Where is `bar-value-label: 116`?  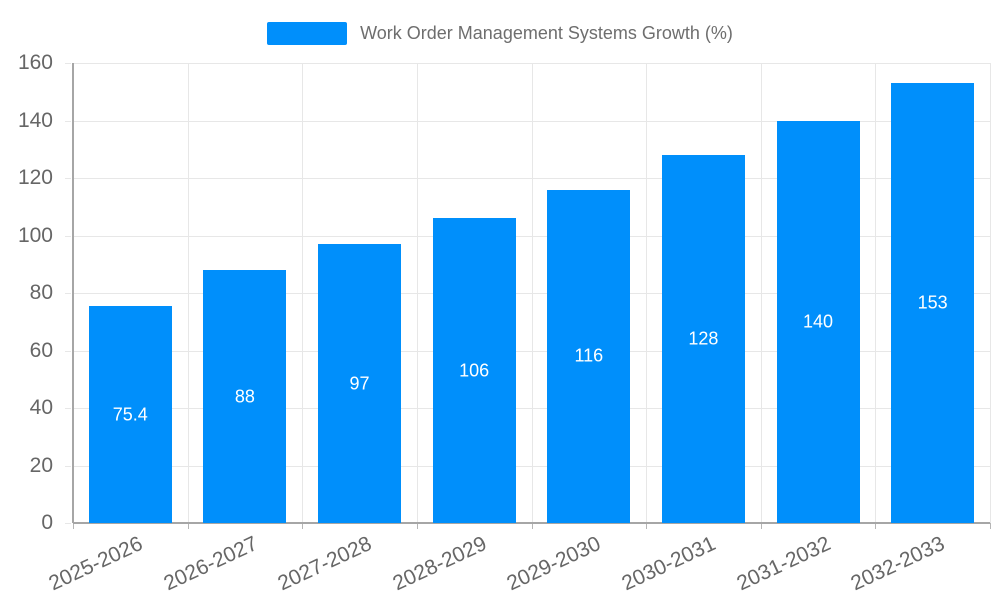 bar-value-label: 116 is located at coordinates (589, 355).